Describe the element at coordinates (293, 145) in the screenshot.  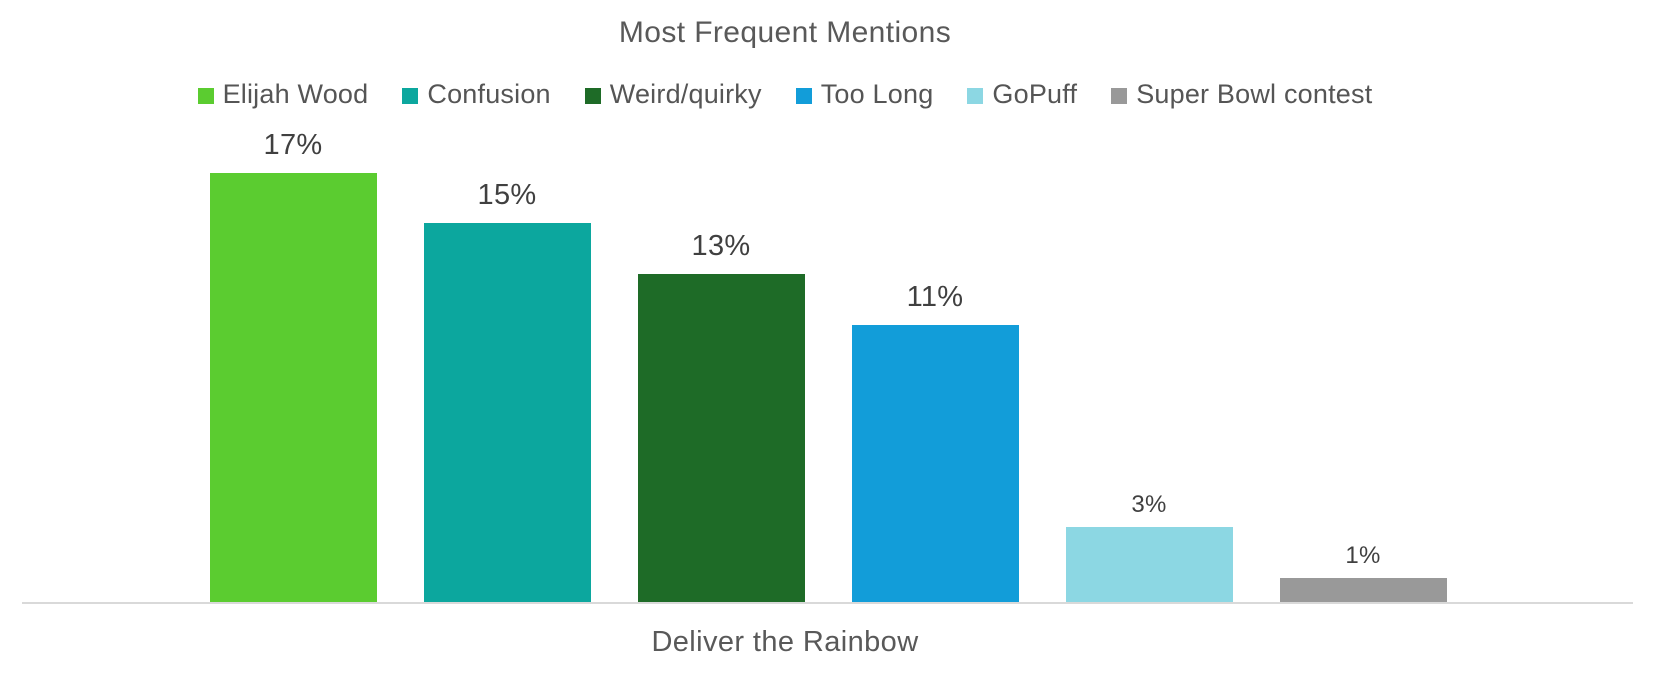
I see `bar-value-label: 17%` at that location.